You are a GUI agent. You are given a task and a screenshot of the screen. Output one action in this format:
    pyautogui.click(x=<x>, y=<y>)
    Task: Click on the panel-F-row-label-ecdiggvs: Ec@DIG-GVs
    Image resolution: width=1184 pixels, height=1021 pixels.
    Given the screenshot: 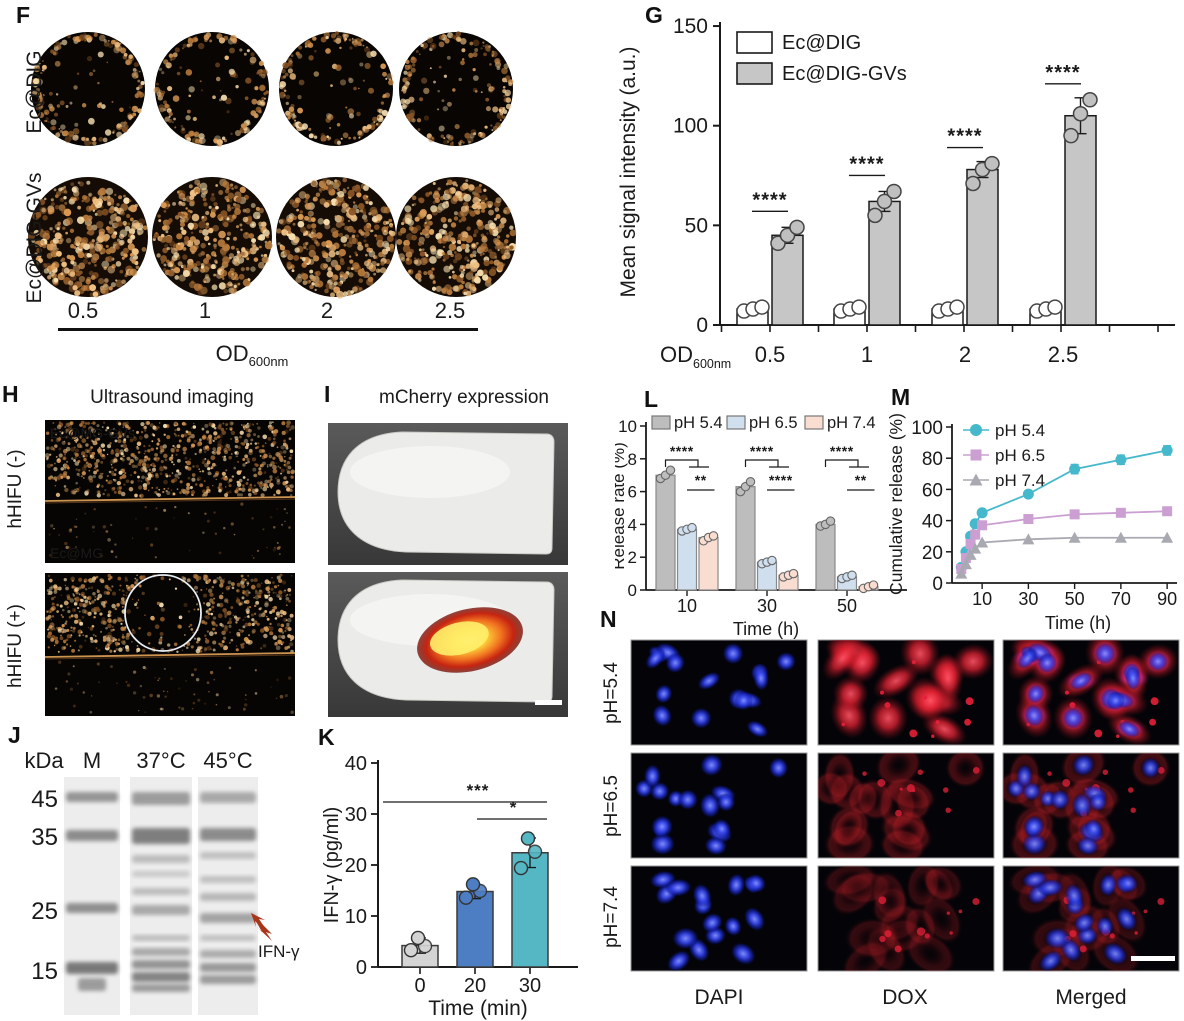 What is the action you would take?
    pyautogui.click(x=34, y=238)
    